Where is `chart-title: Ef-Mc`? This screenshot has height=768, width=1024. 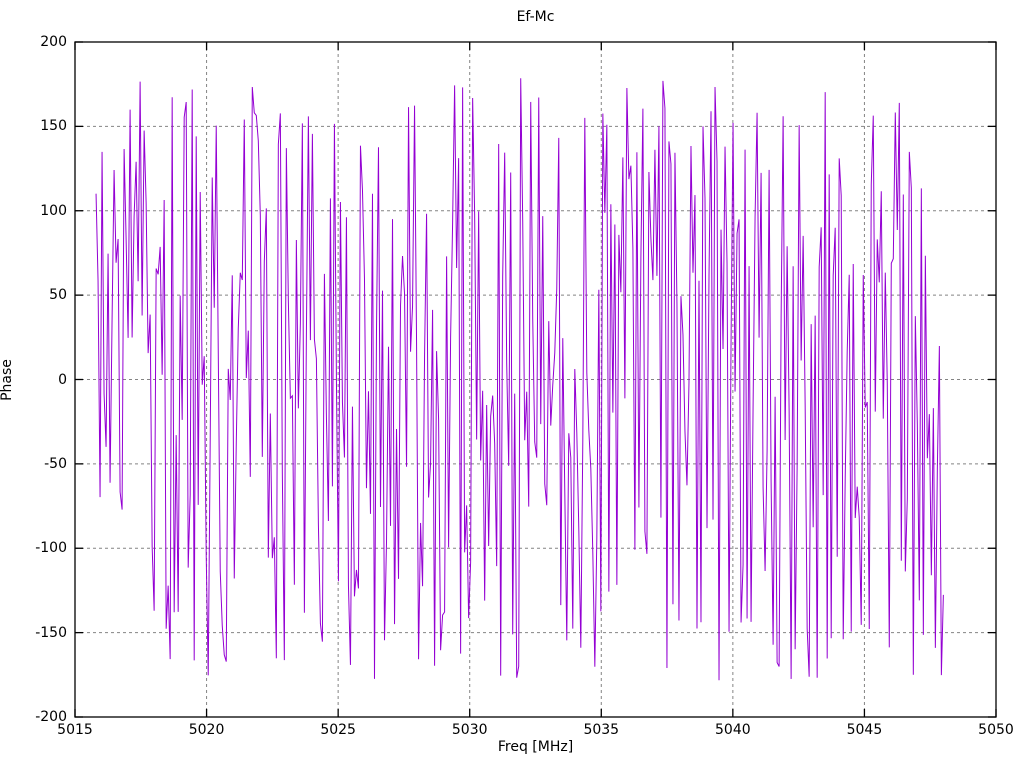 chart-title: Ef-Mc is located at coordinates (535, 17).